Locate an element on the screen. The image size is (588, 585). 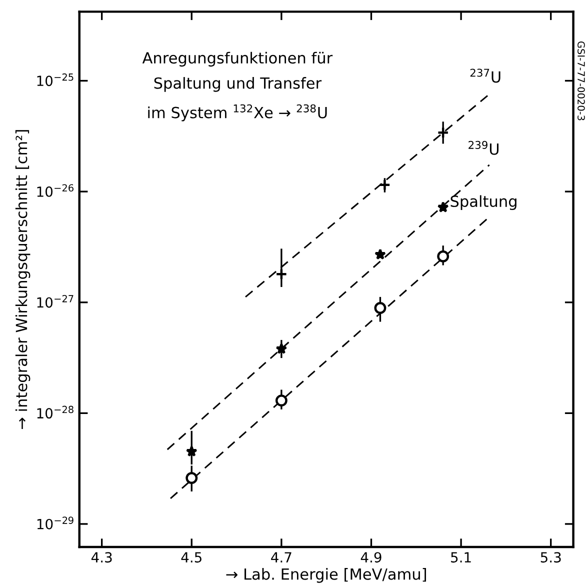
x-tick-label: 4.9 is located at coordinates (371, 557).